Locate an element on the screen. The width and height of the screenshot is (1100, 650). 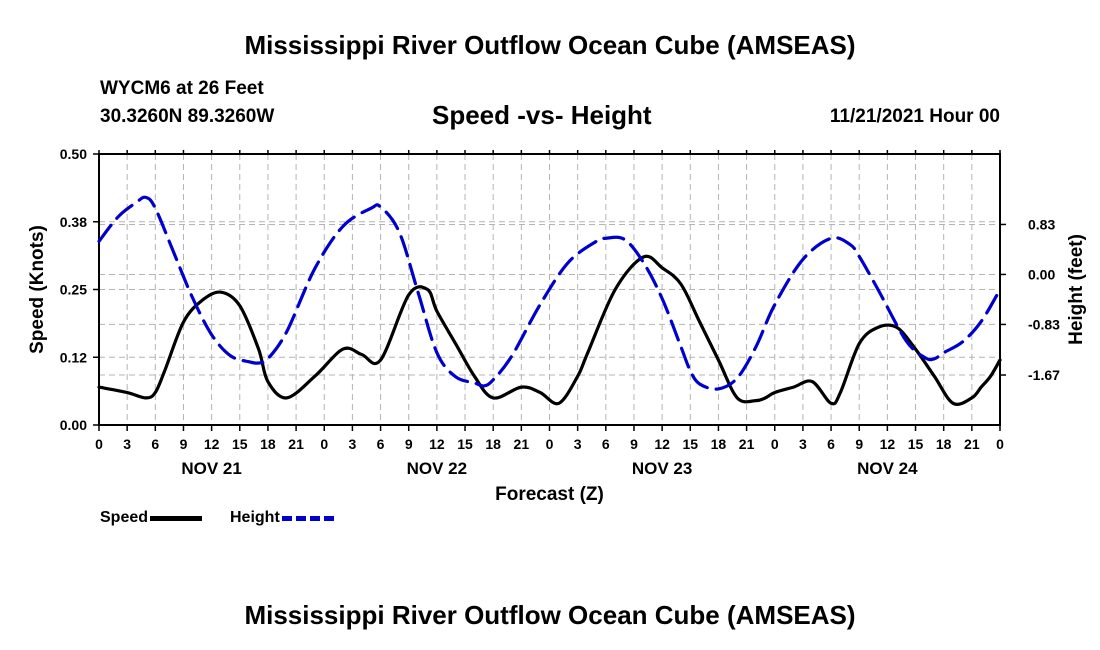
y-tick-label-left: 0.38 is located at coordinates (73, 222).